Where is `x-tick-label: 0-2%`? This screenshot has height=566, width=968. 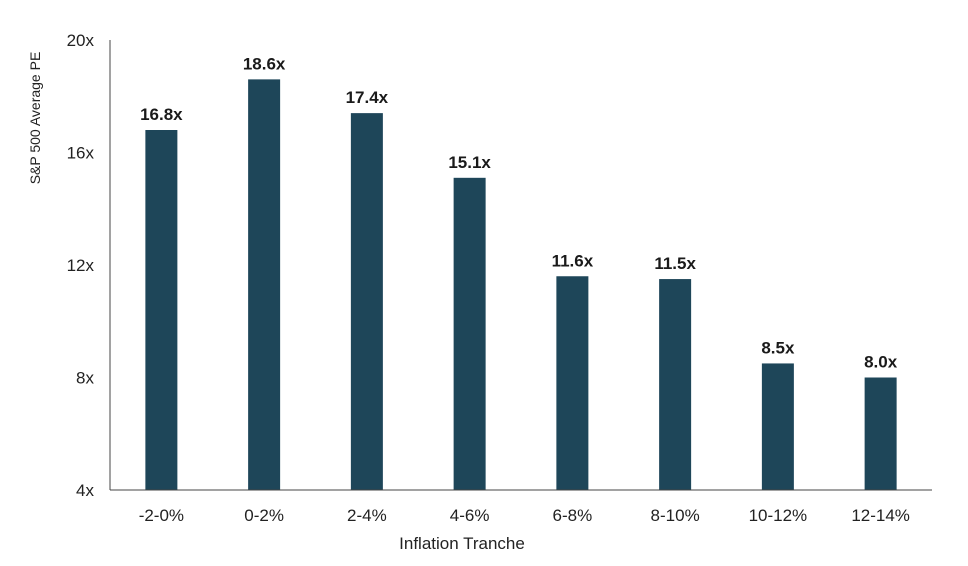
x-tick-label: 0-2% is located at coordinates (264, 515).